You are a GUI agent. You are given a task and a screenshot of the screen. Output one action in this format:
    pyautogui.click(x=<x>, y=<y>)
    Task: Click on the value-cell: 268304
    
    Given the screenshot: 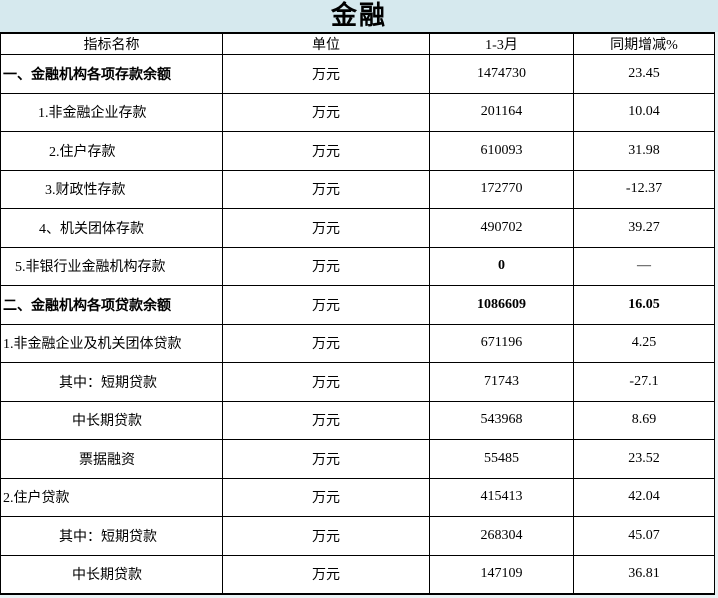 What is the action you would take?
    pyautogui.click(x=501, y=536)
    